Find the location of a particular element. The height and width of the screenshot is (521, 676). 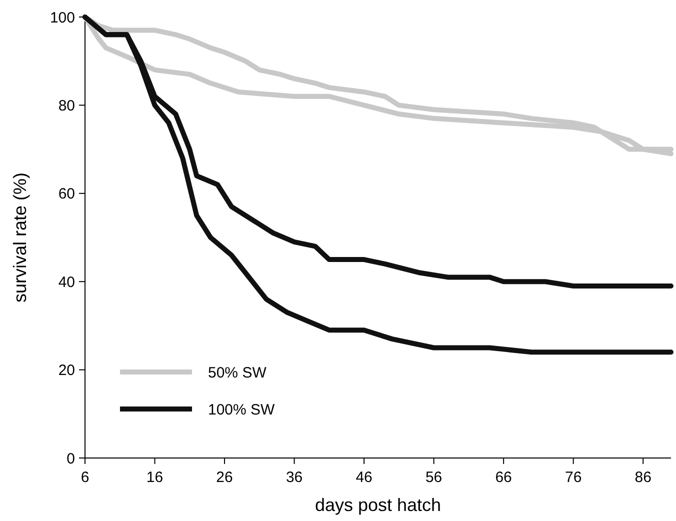

x-axis-title: days post hatch is located at coordinates (378, 505).